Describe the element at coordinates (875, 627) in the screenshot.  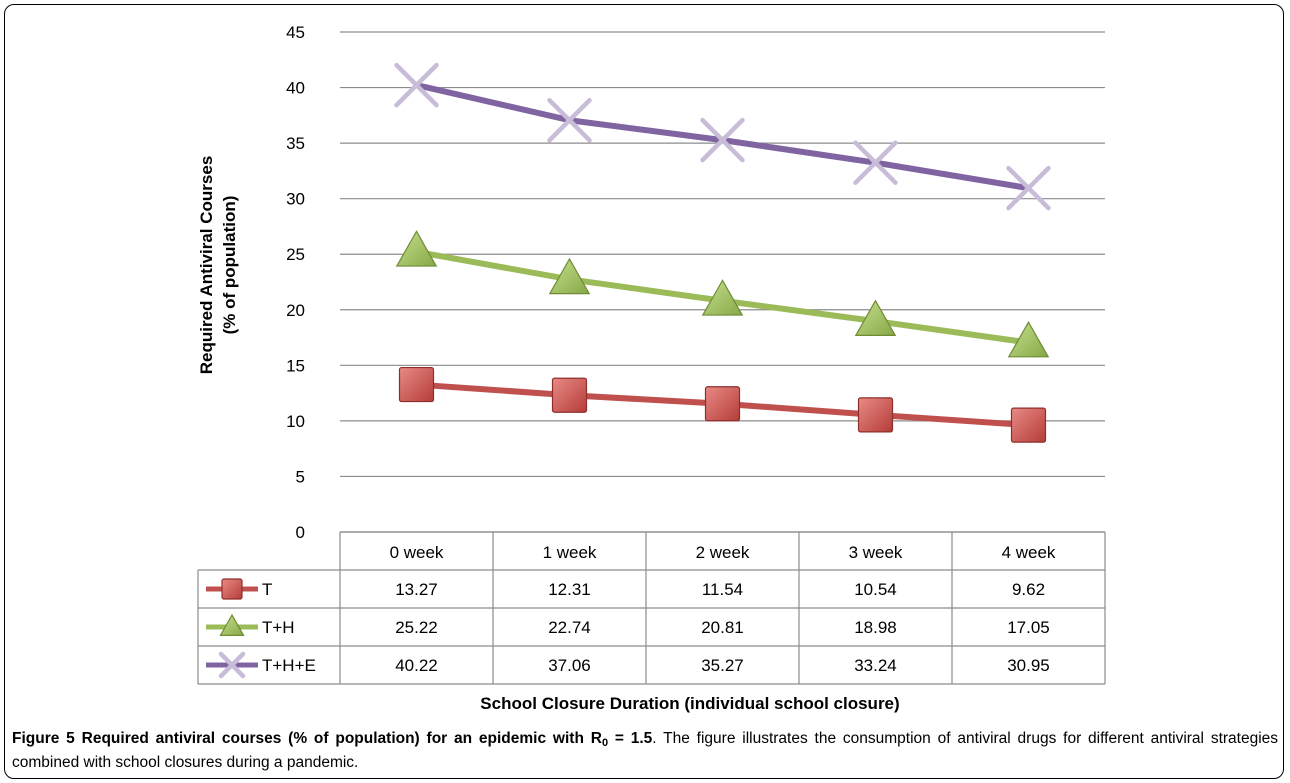
I see `table-value: 18.98` at that location.